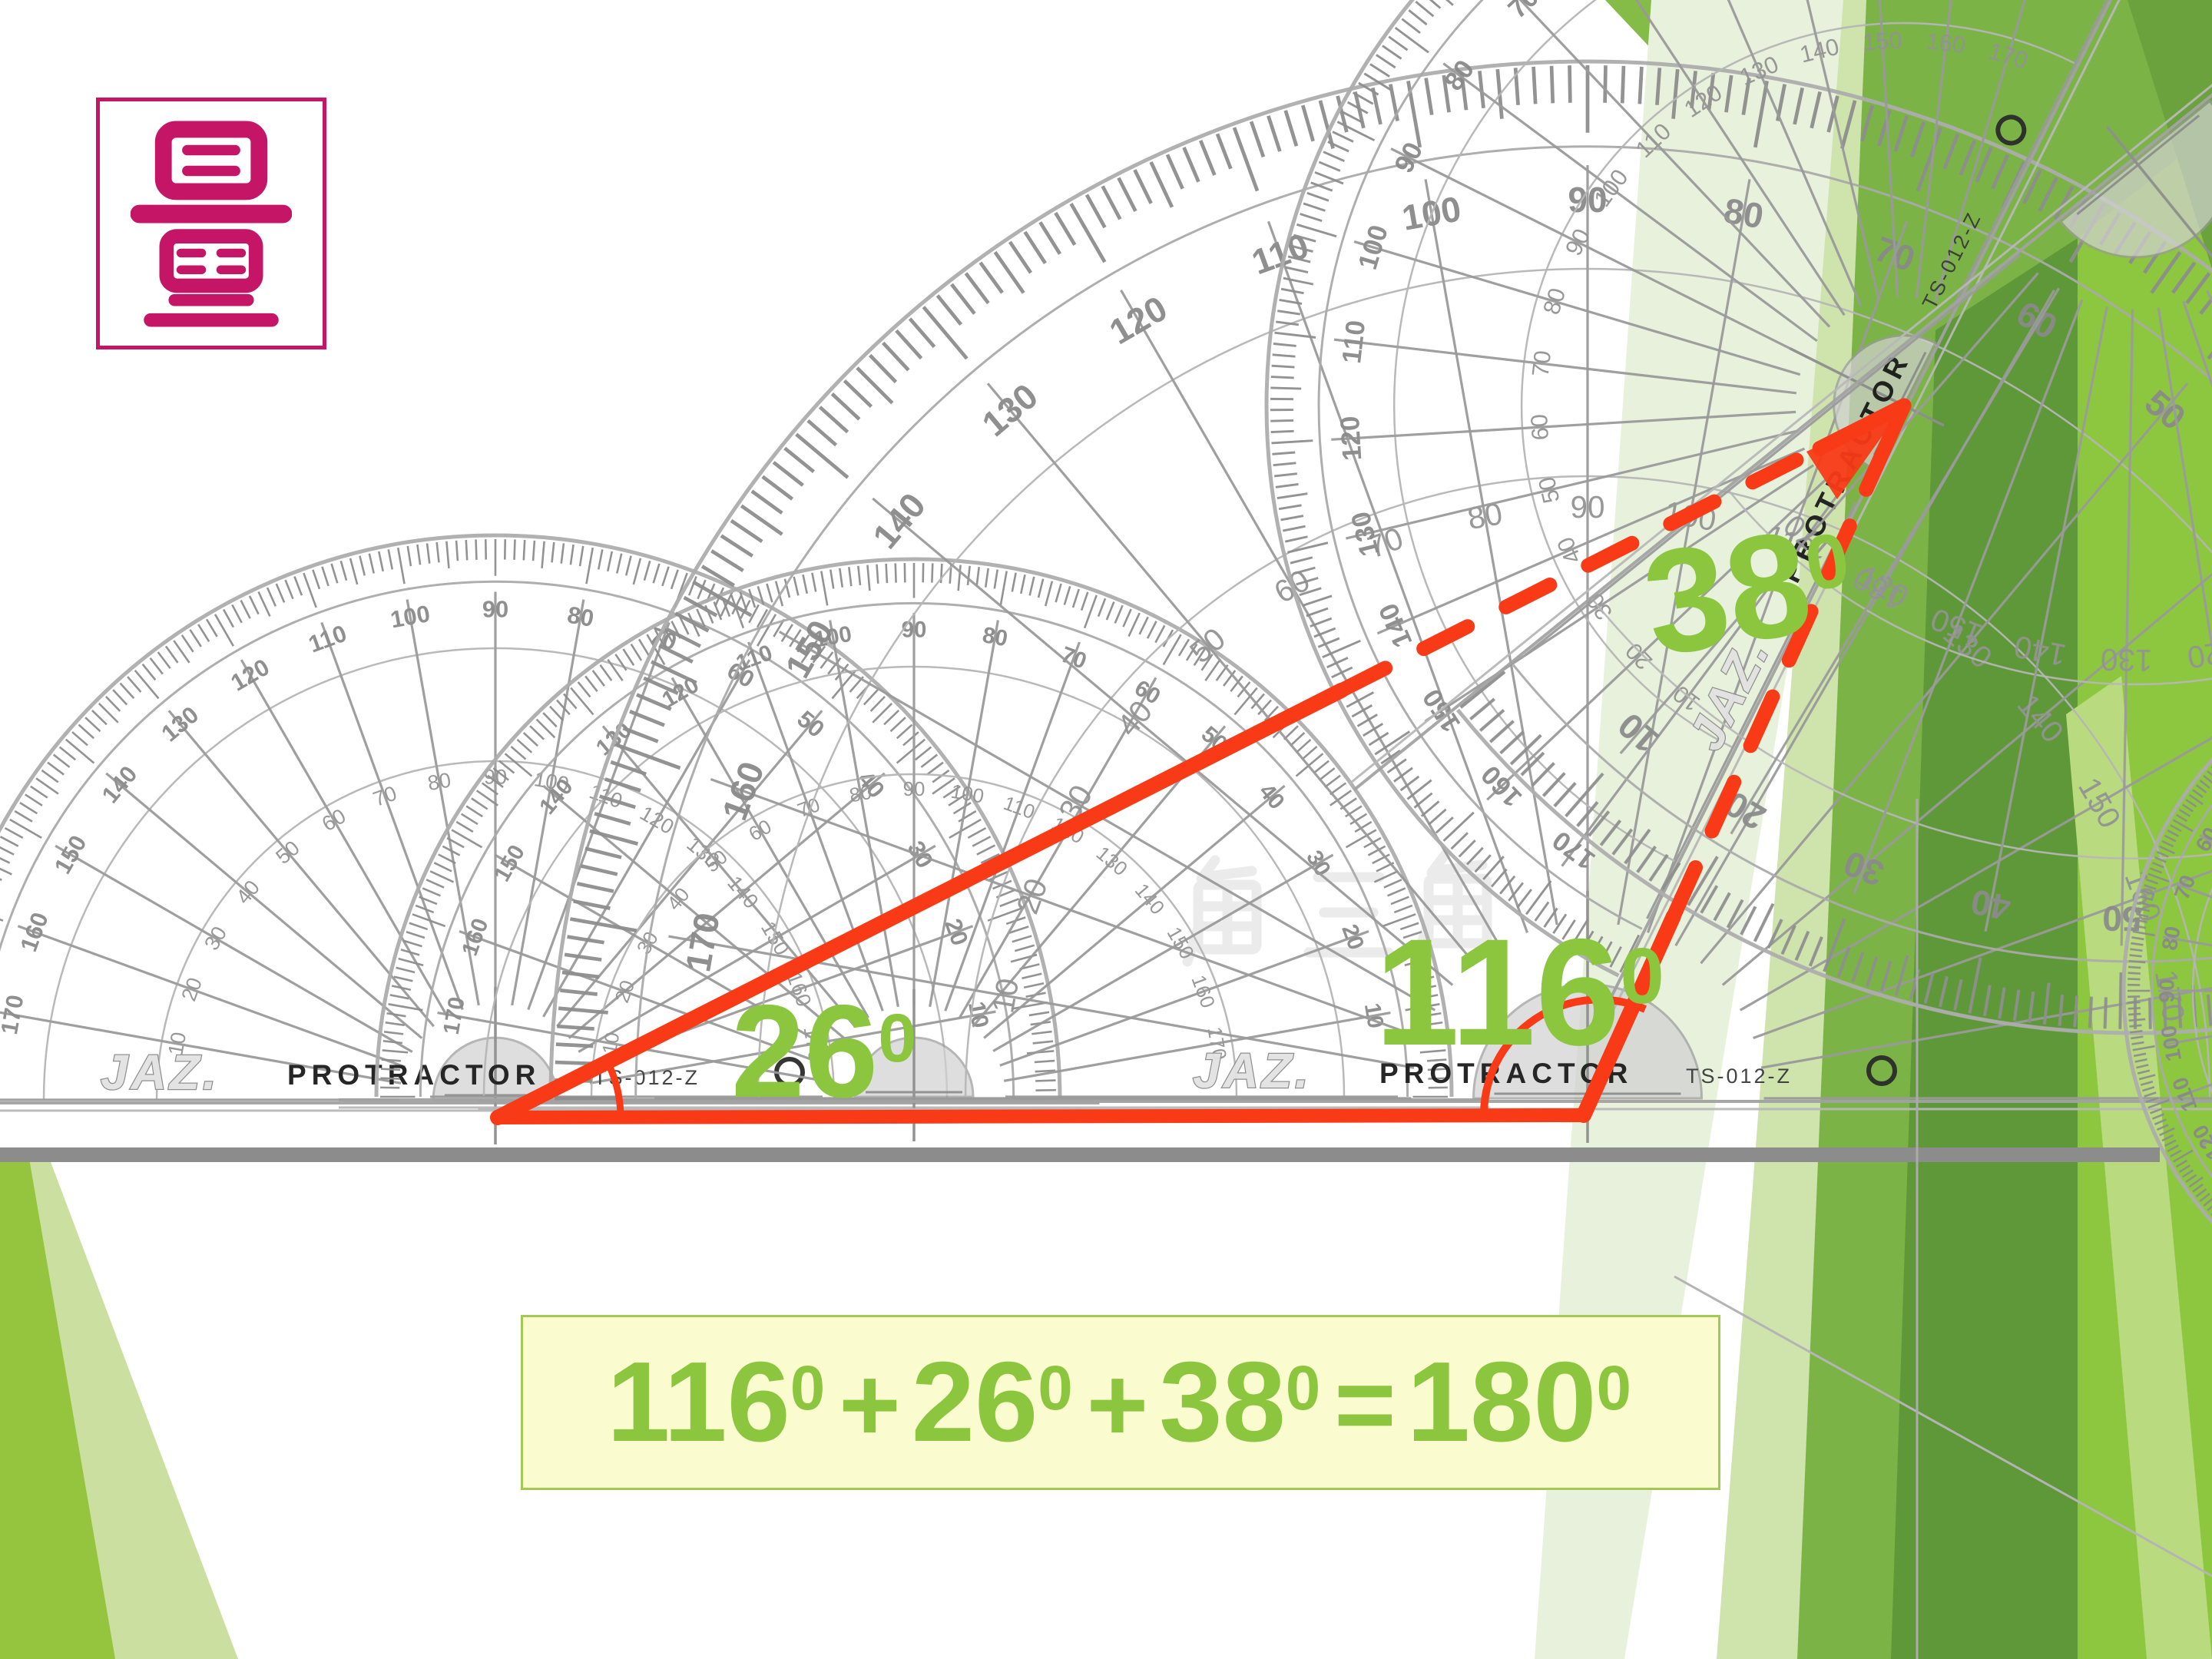  What do you see at coordinates (58, 1404) in the screenshot?
I see `facet-left-wedge` at bounding box center [58, 1404].